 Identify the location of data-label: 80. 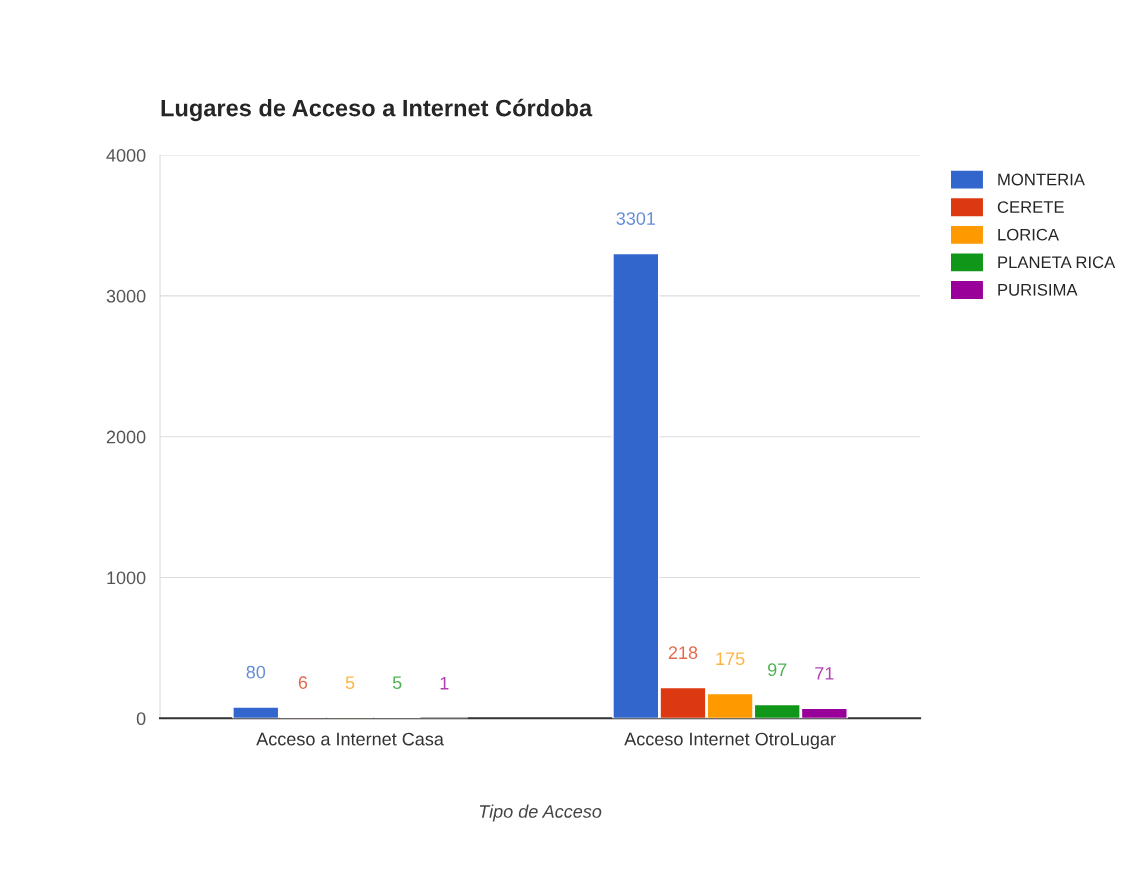
(256, 672).